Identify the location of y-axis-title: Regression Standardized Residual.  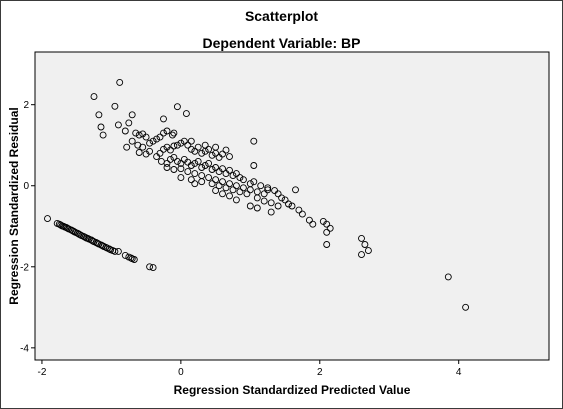
(14, 205).